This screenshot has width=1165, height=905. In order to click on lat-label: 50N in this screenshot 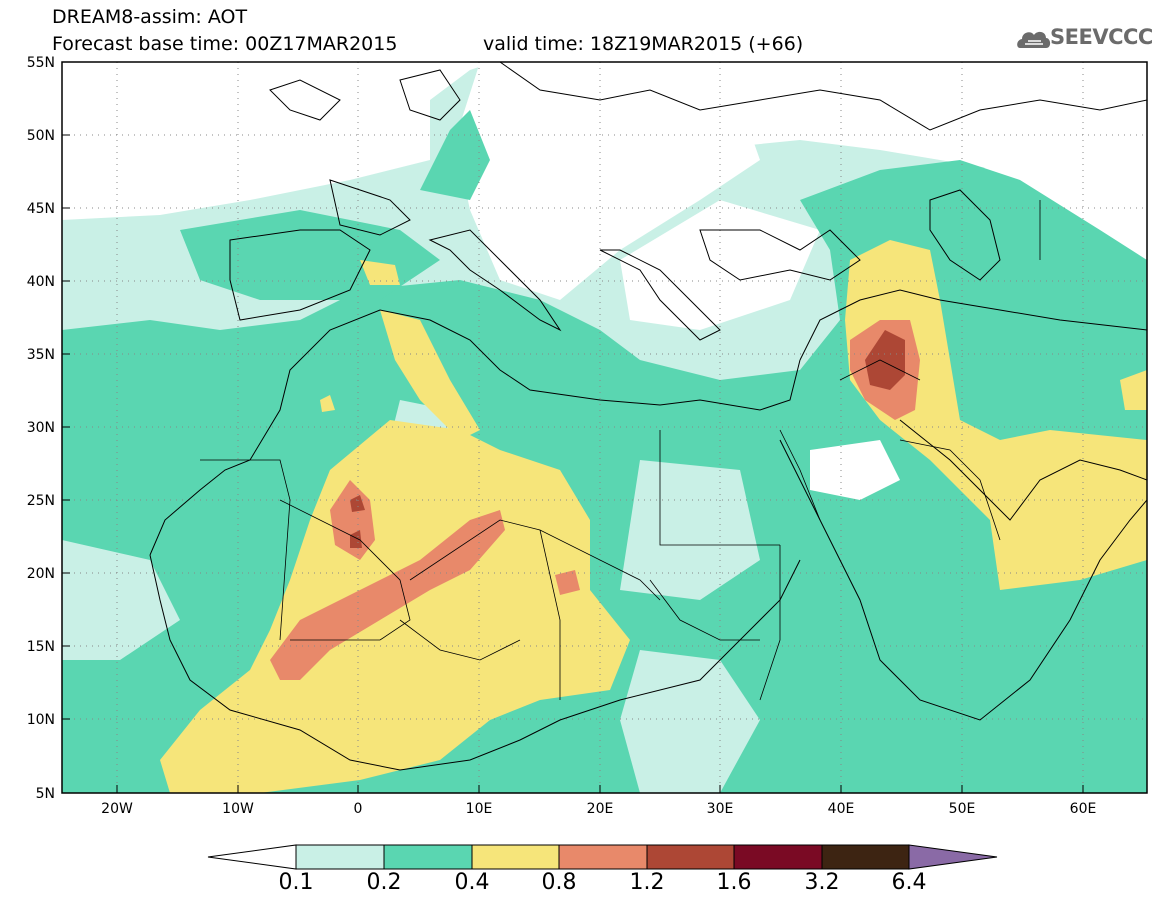, I will do `click(41, 136)`.